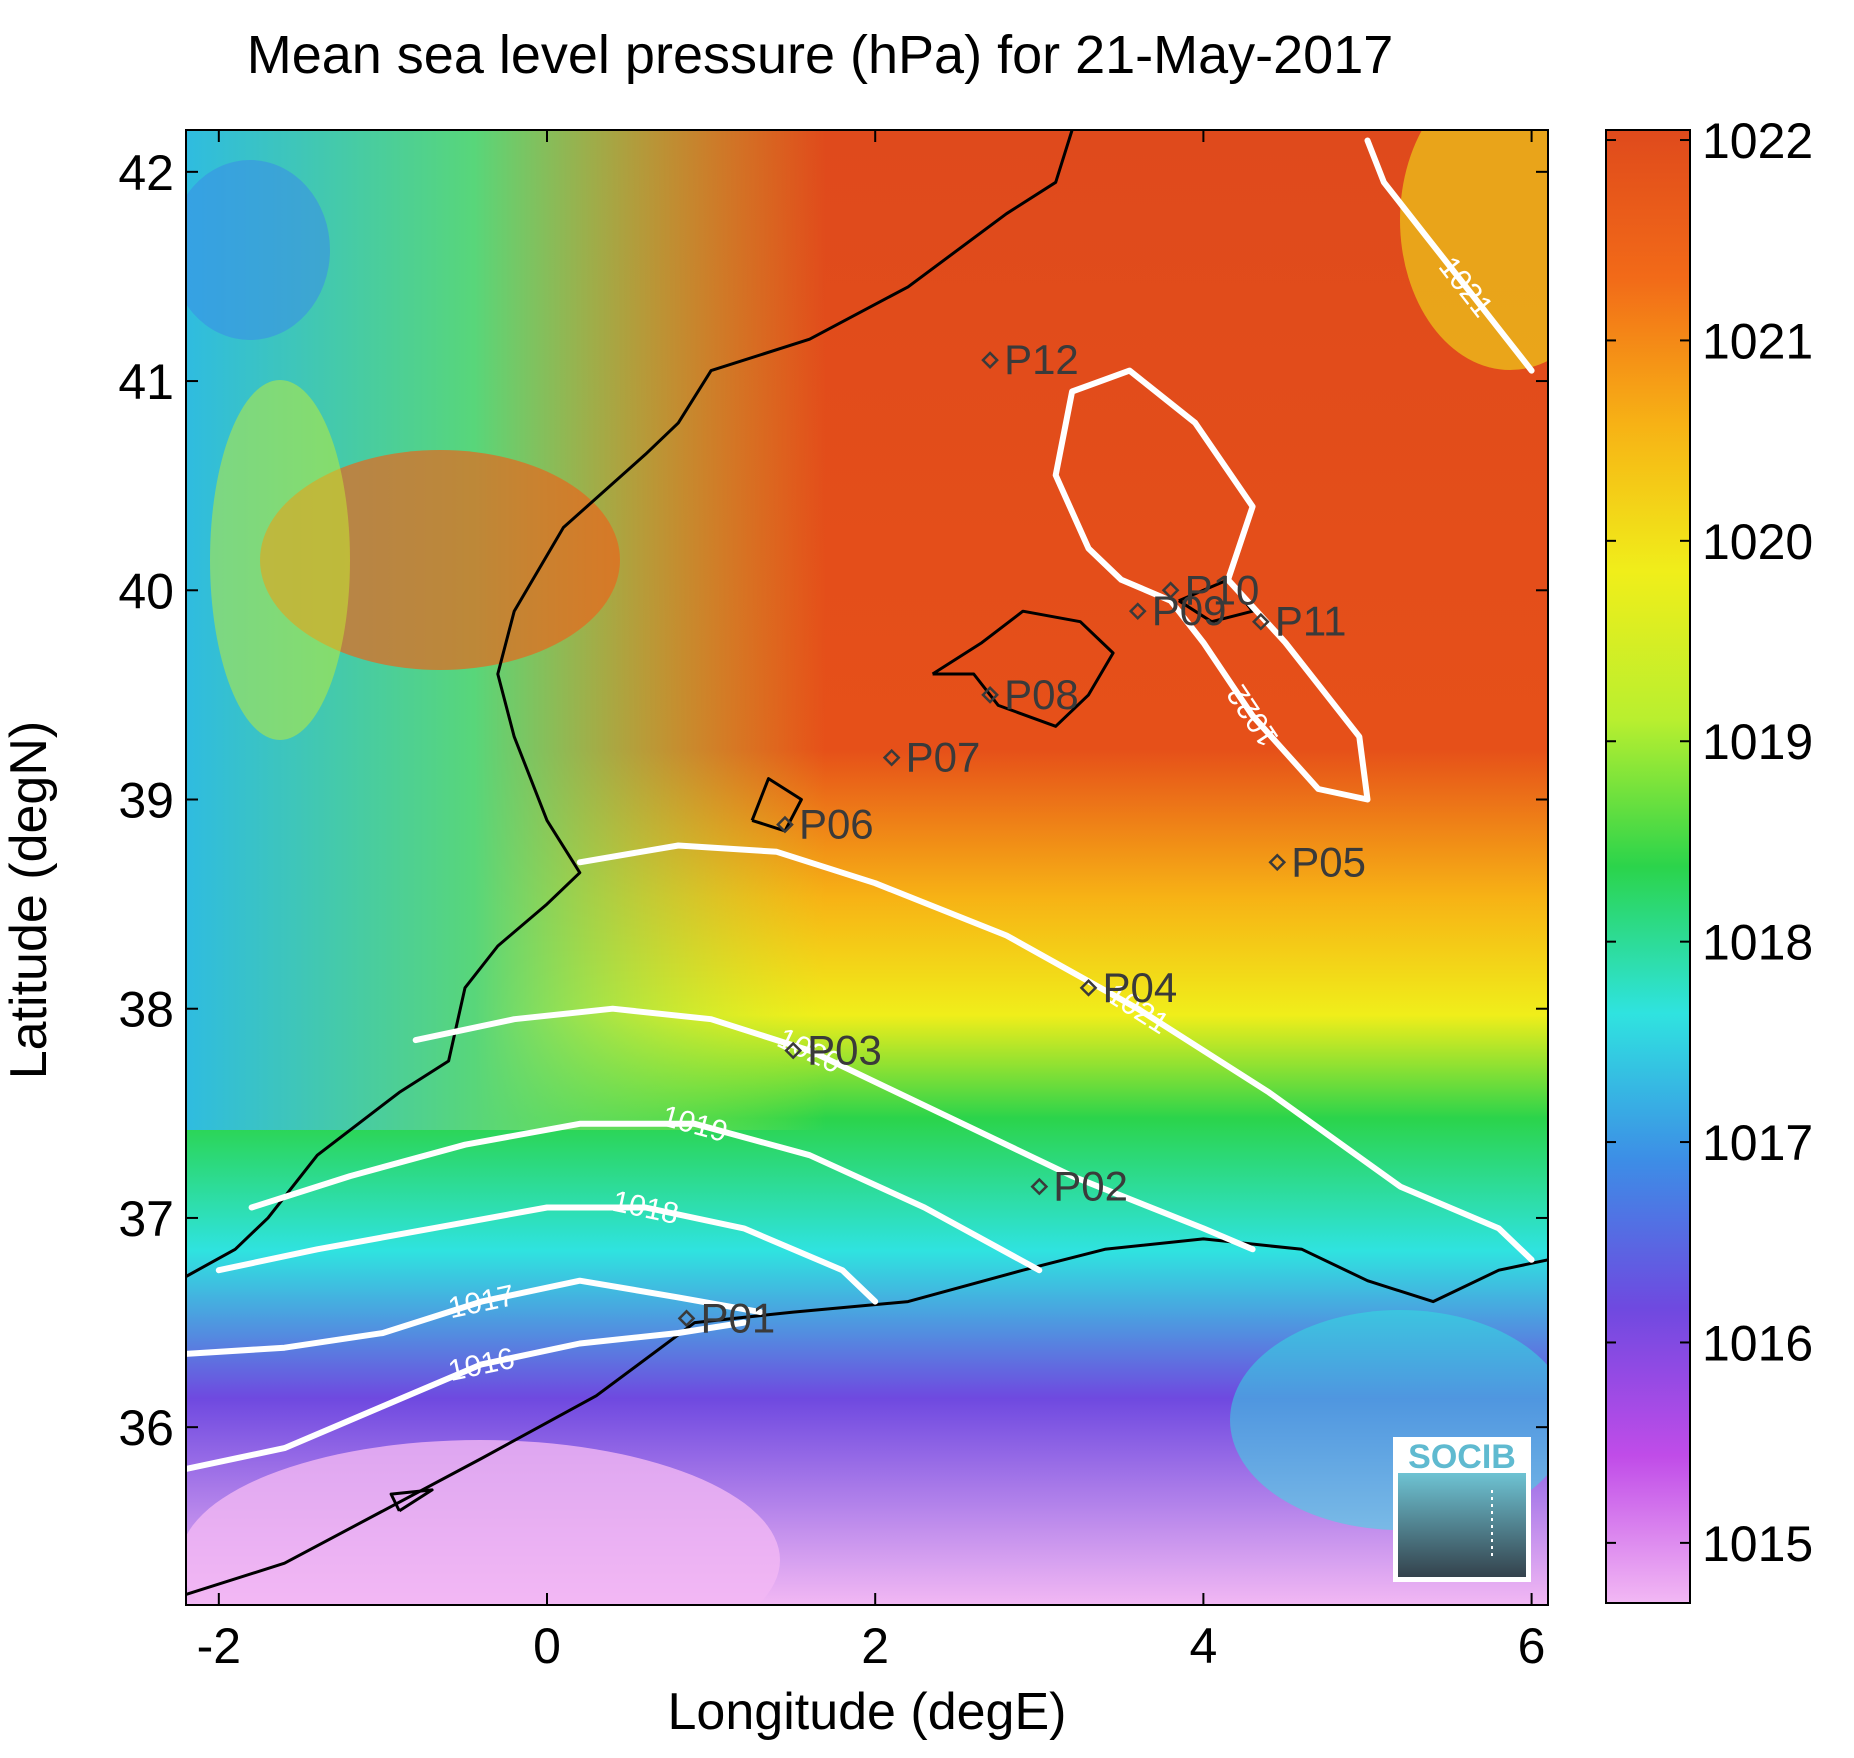 This screenshot has width=1854, height=1758. I want to click on colorbar-frame, so click(1648, 866).